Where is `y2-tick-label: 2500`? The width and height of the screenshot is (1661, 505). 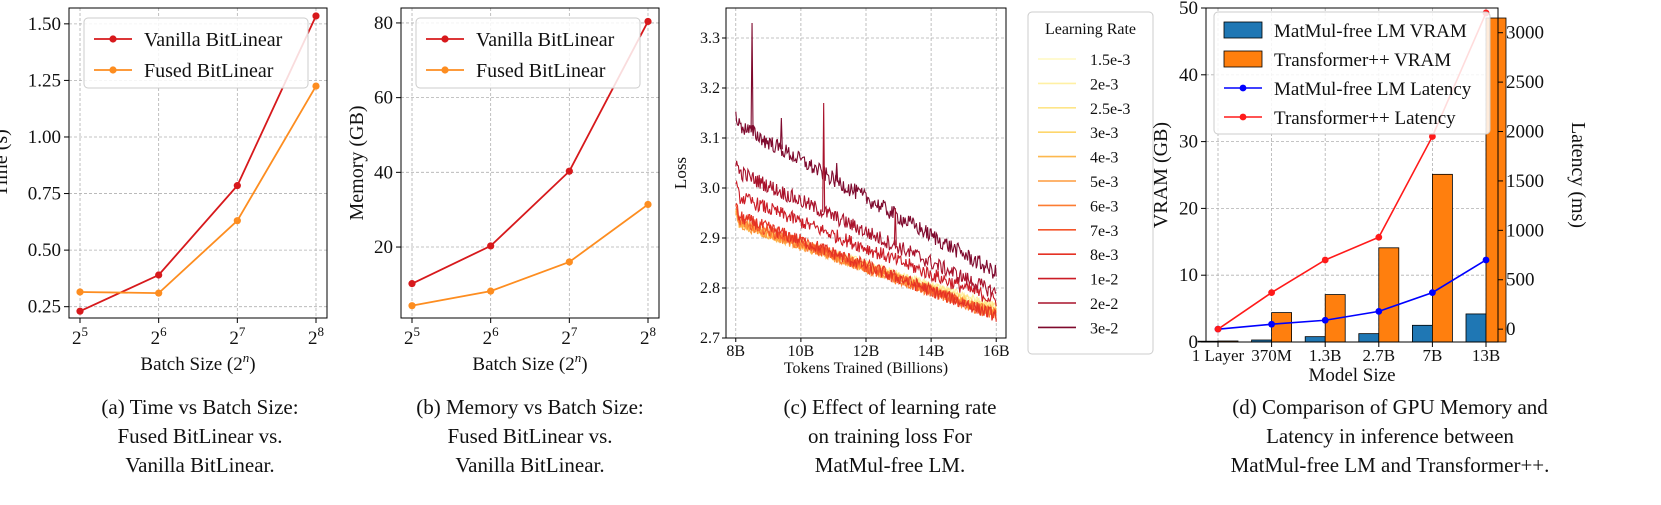
y2-tick-label: 2500 is located at coordinates (1525, 82).